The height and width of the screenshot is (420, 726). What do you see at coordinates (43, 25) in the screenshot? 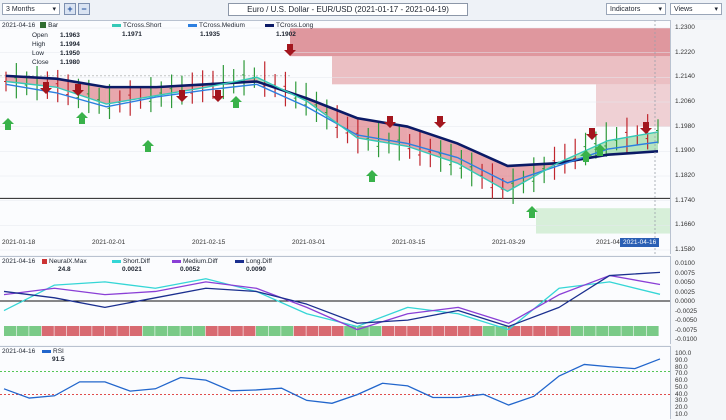
I see `bar-swatch-icon` at bounding box center [43, 25].